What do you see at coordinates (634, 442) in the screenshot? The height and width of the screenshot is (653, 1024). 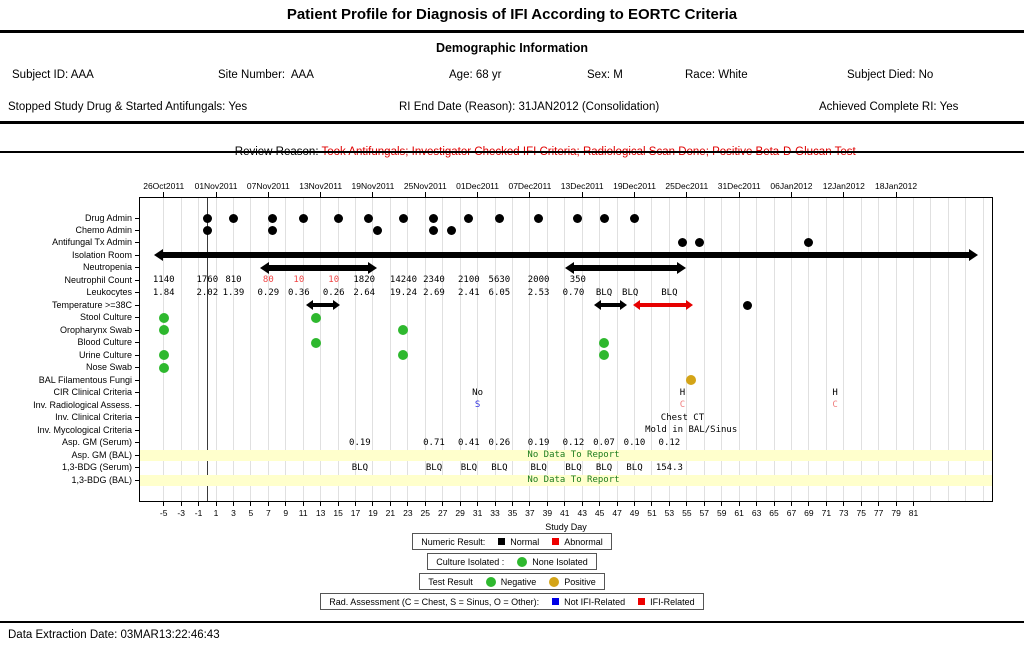 I see `value-annotation: 0.10` at bounding box center [634, 442].